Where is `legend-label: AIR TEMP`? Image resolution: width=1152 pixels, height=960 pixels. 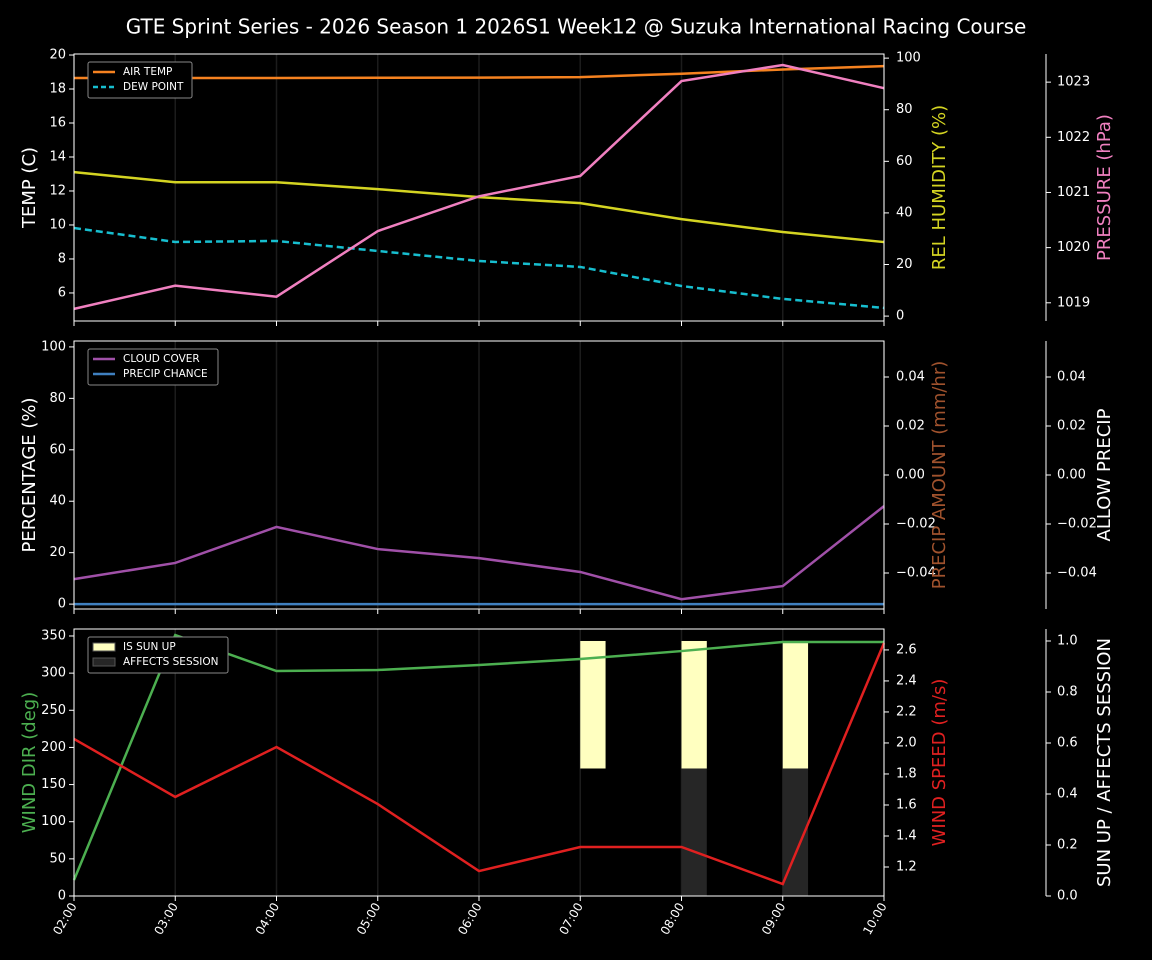
legend-label: AIR TEMP is located at coordinates (147, 72).